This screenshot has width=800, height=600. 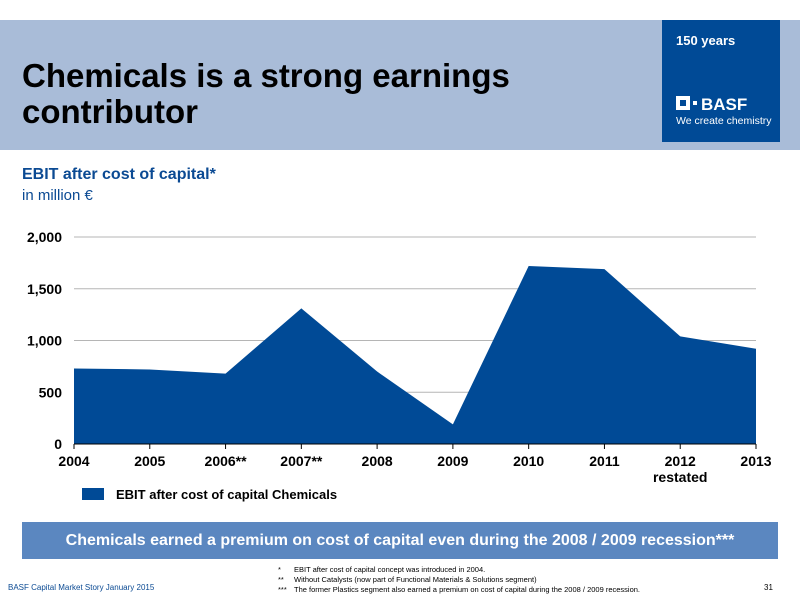 What do you see at coordinates (301, 461) in the screenshot?
I see `x-tick-label: 2007**` at bounding box center [301, 461].